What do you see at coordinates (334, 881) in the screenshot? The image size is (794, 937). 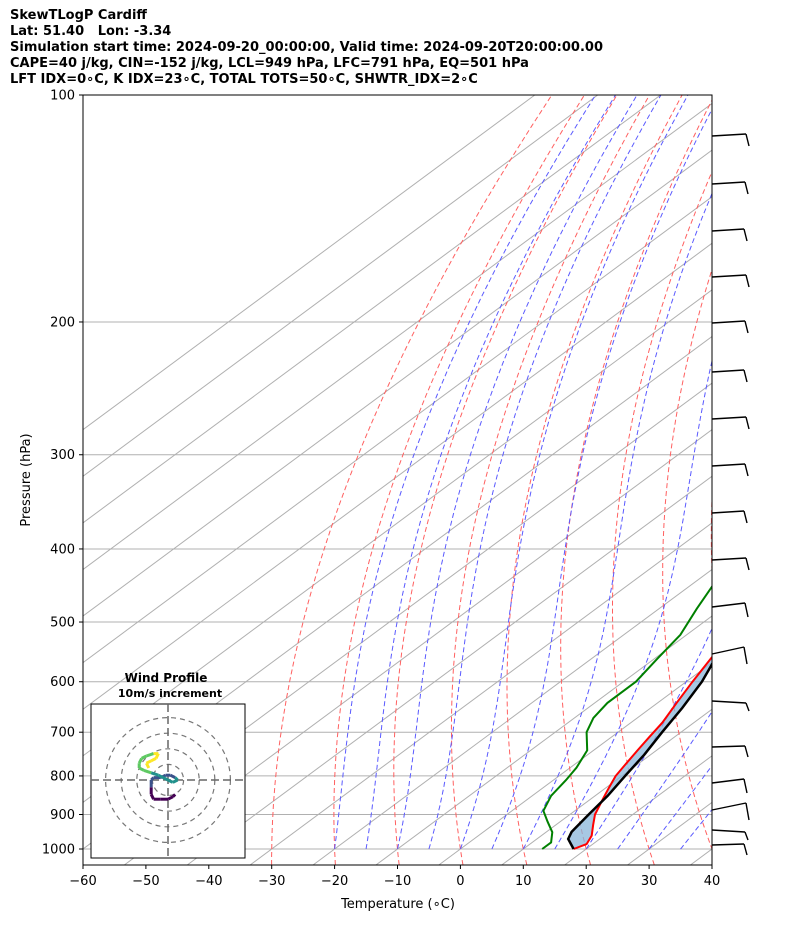 I see `x-tick-label: −20` at bounding box center [334, 881].